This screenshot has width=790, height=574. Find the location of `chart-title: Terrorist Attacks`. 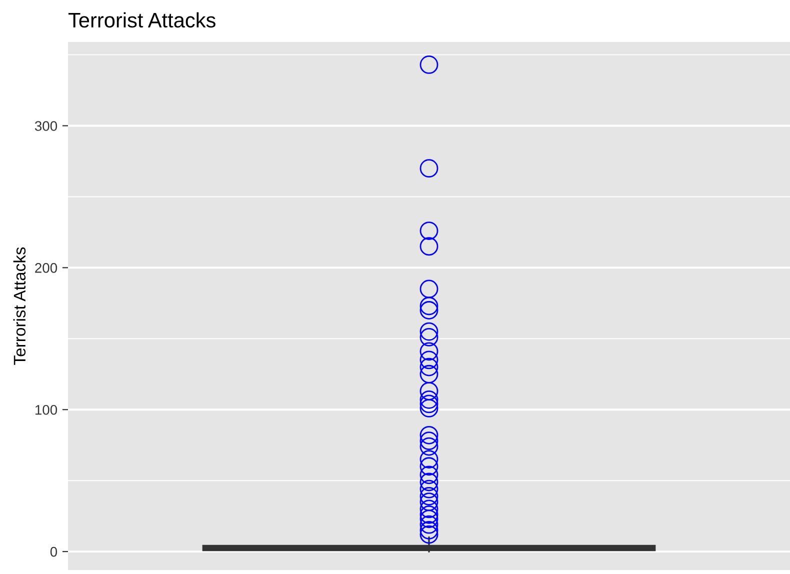

chart-title: Terrorist Attacks is located at coordinates (142, 20).